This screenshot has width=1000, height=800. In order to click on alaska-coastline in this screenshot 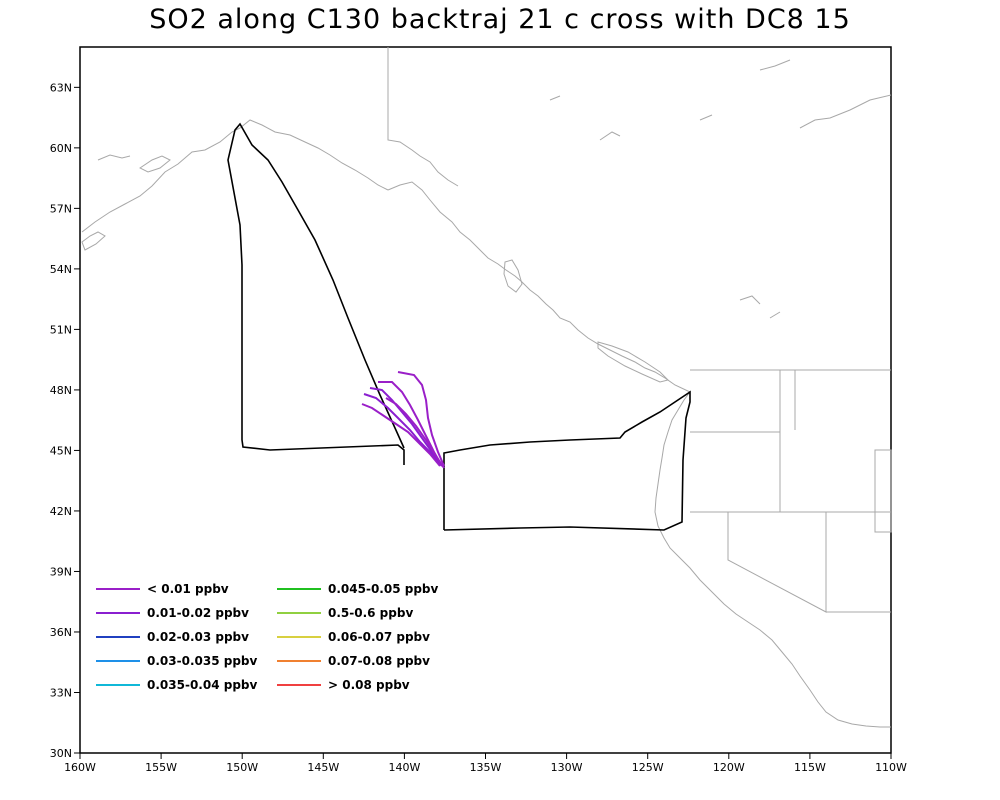, I will do `click(235, 176)`.